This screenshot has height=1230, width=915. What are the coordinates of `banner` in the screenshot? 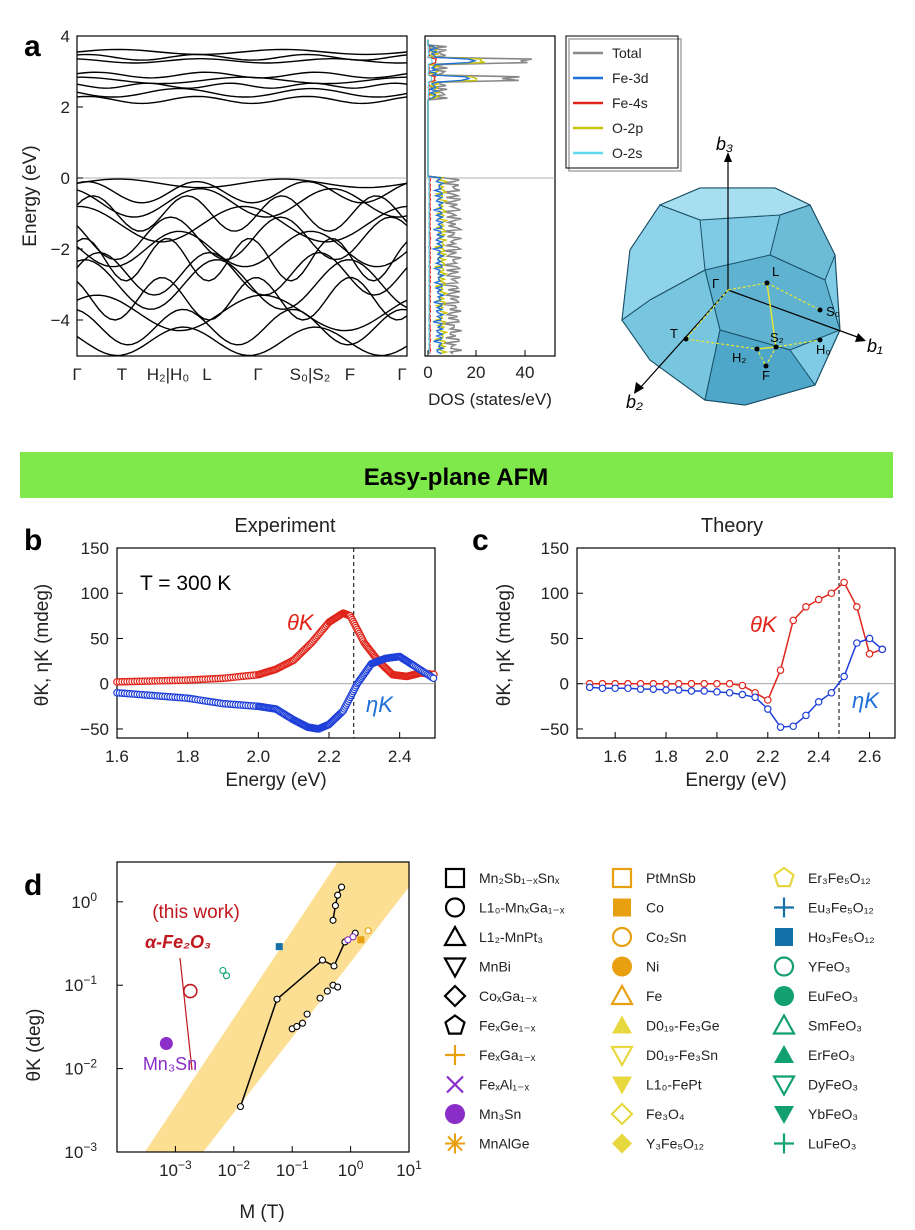 It's located at (456, 475).